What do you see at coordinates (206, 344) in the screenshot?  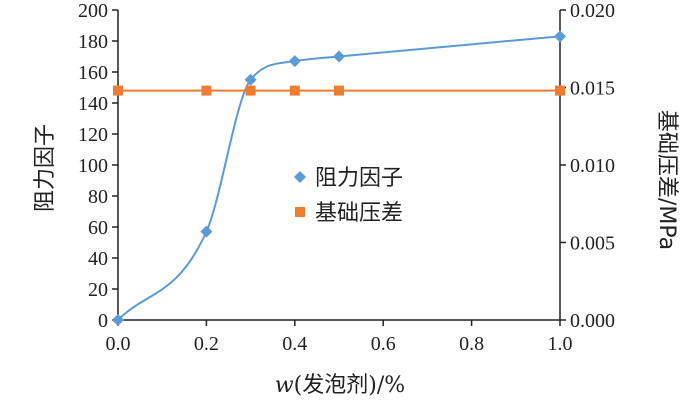 I see `x-tick-label: 0.2` at bounding box center [206, 344].